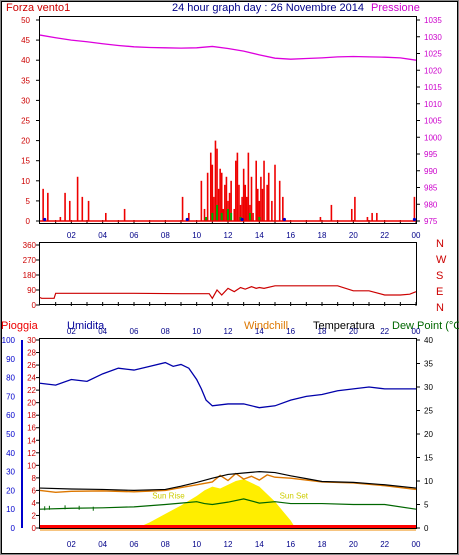  Describe the element at coordinates (290, 544) in the screenshot. I see `humidity-hour-label: 16` at that location.